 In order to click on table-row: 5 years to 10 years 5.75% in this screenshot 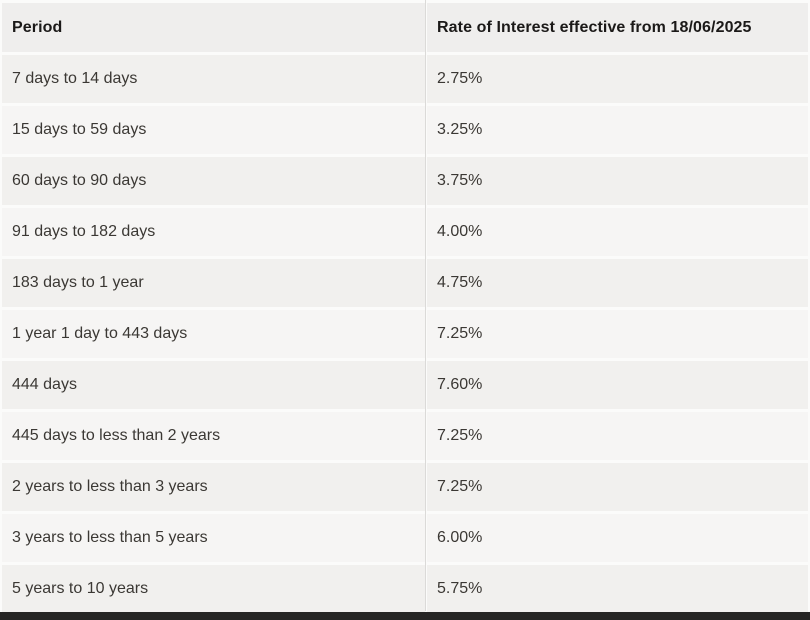, I will do `click(405, 589)`.